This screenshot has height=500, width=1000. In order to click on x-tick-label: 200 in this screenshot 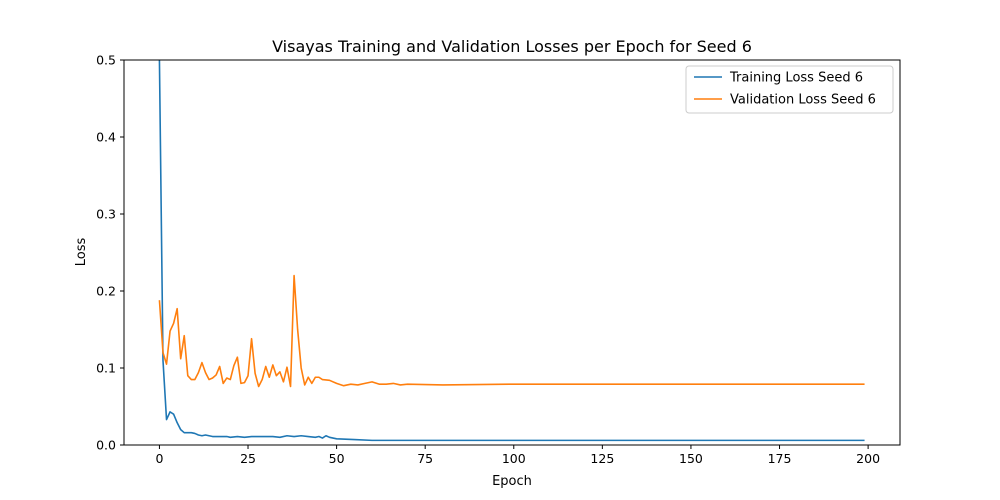, I will do `click(868, 458)`.